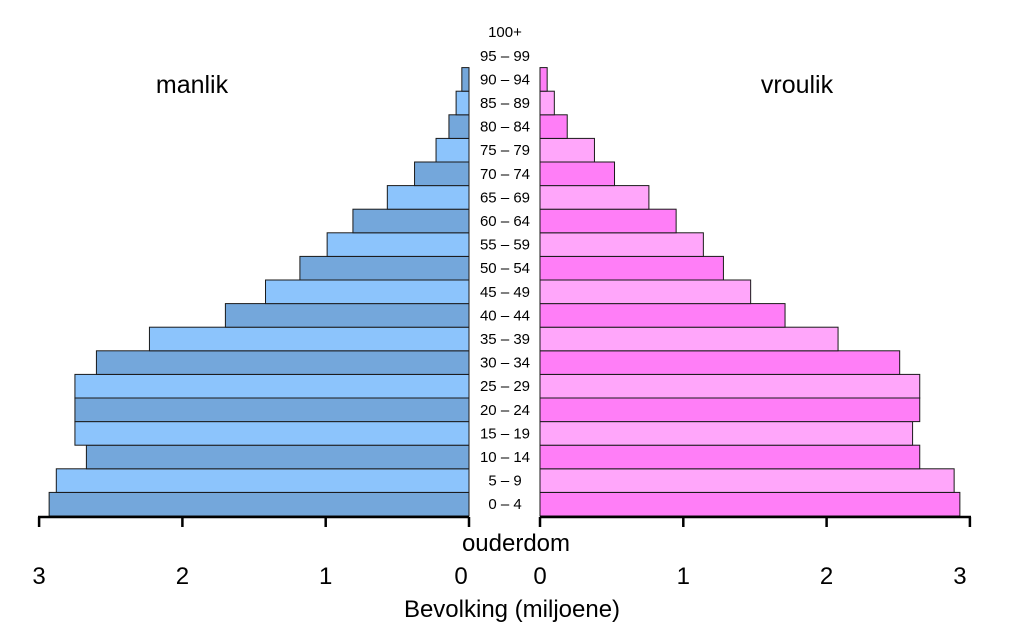 Image resolution: width=1009 pixels, height=633 pixels. What do you see at coordinates (539, 576) in the screenshot?
I see `tick-label-right-0: 0` at bounding box center [539, 576].